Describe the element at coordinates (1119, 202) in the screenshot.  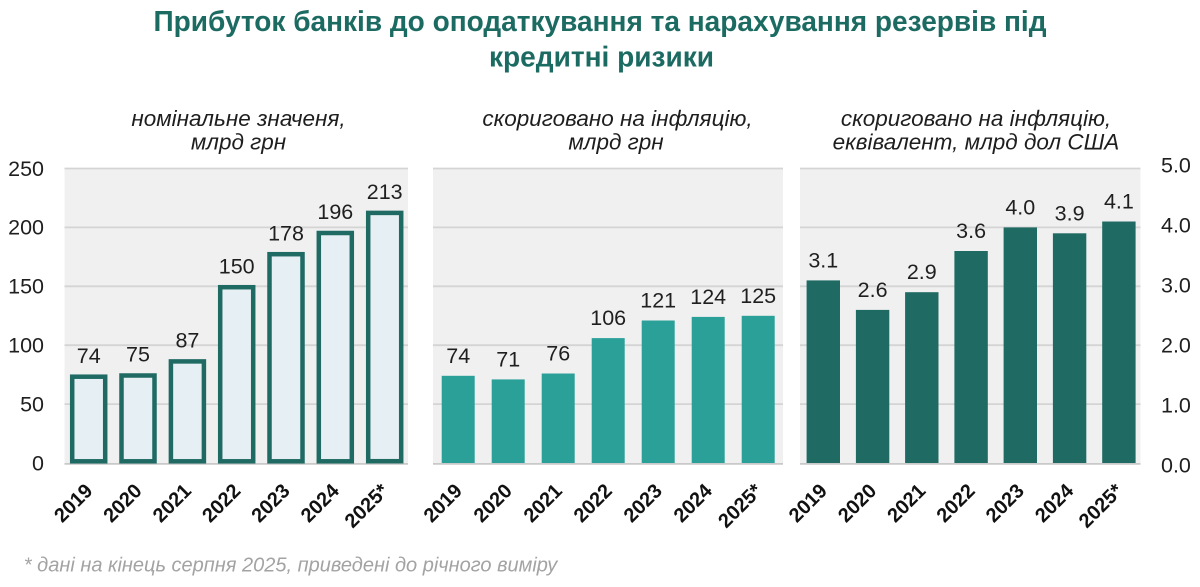
I see `svg-text: 4.1` at that location.